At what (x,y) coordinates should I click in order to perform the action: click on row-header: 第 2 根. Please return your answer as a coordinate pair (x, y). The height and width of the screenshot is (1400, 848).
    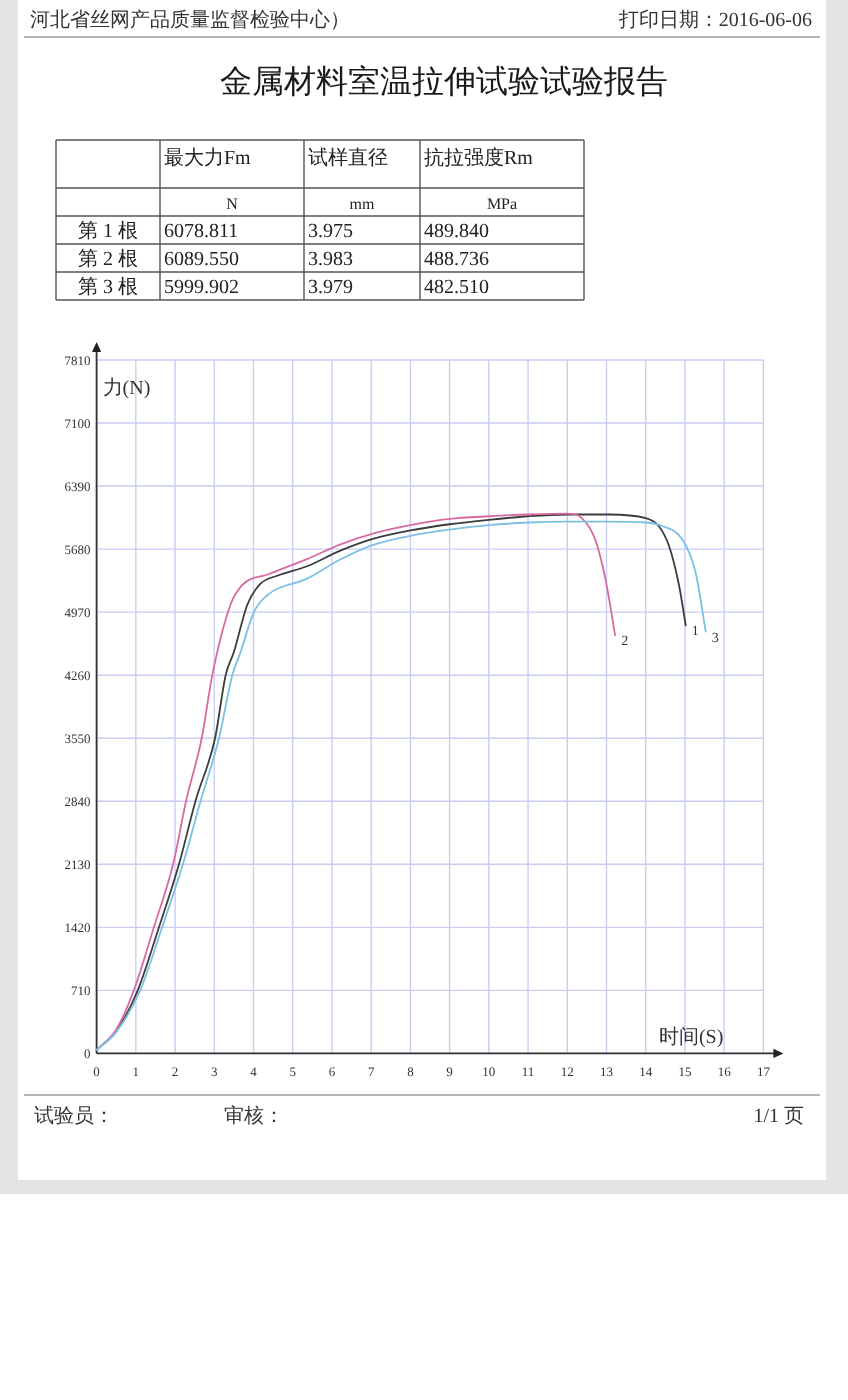
    Looking at the image, I should click on (108, 260).